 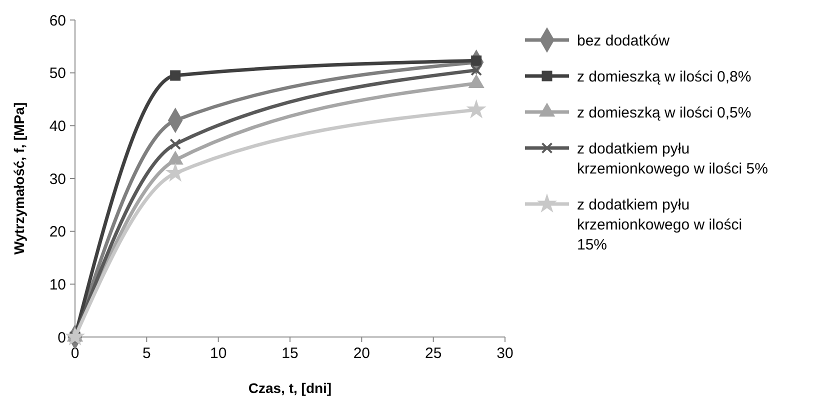 What do you see at coordinates (57, 73) in the screenshot?
I see `y-tick-label: 50` at bounding box center [57, 73].